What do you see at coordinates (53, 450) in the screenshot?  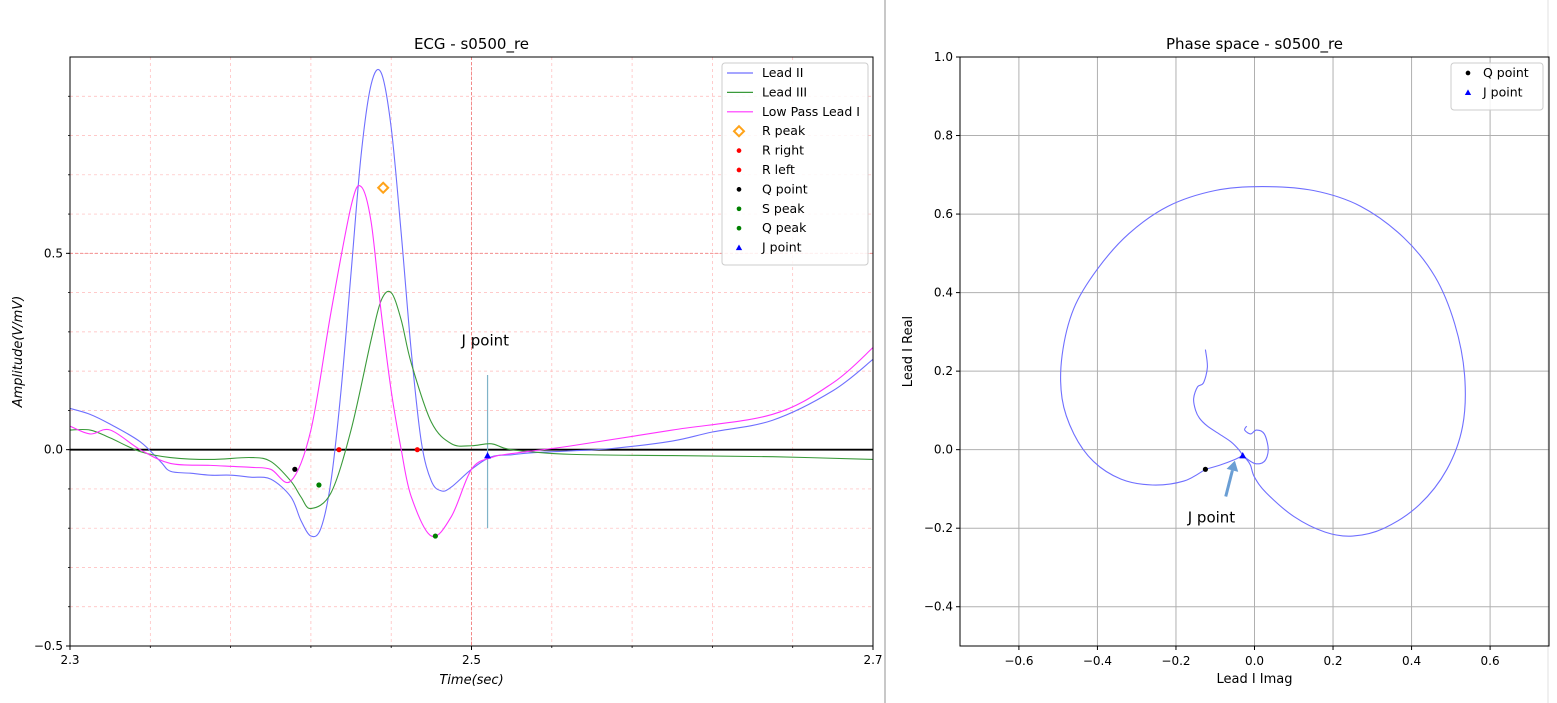 I see `y-tick-label: 0.0` at bounding box center [53, 450].